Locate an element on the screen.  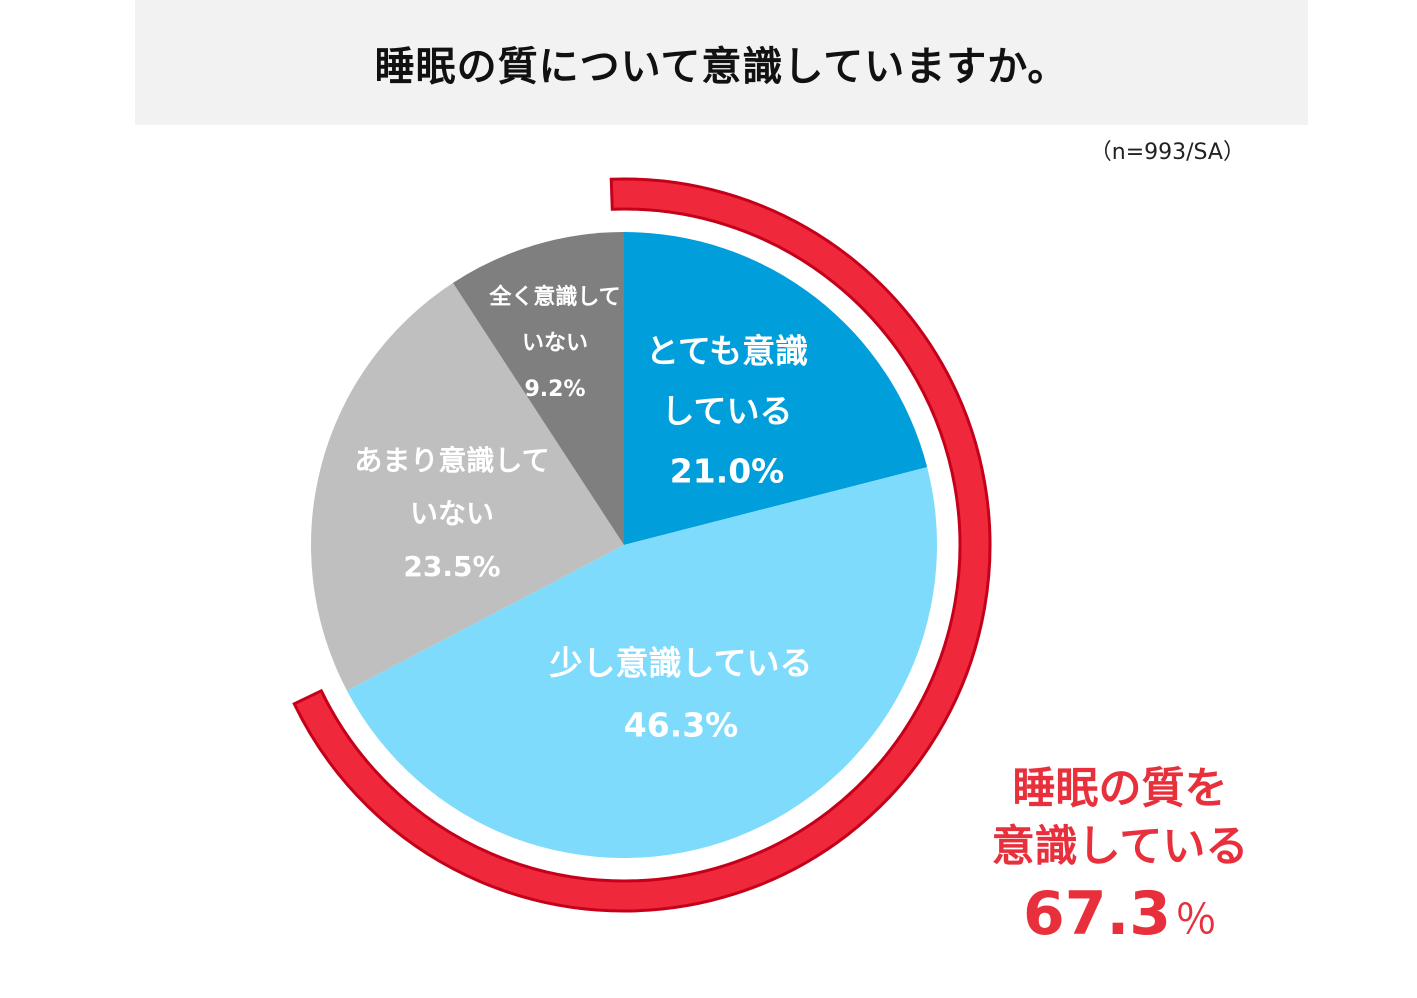
highlight-line-1: 睡眠の質を is located at coordinates (1120, 789).